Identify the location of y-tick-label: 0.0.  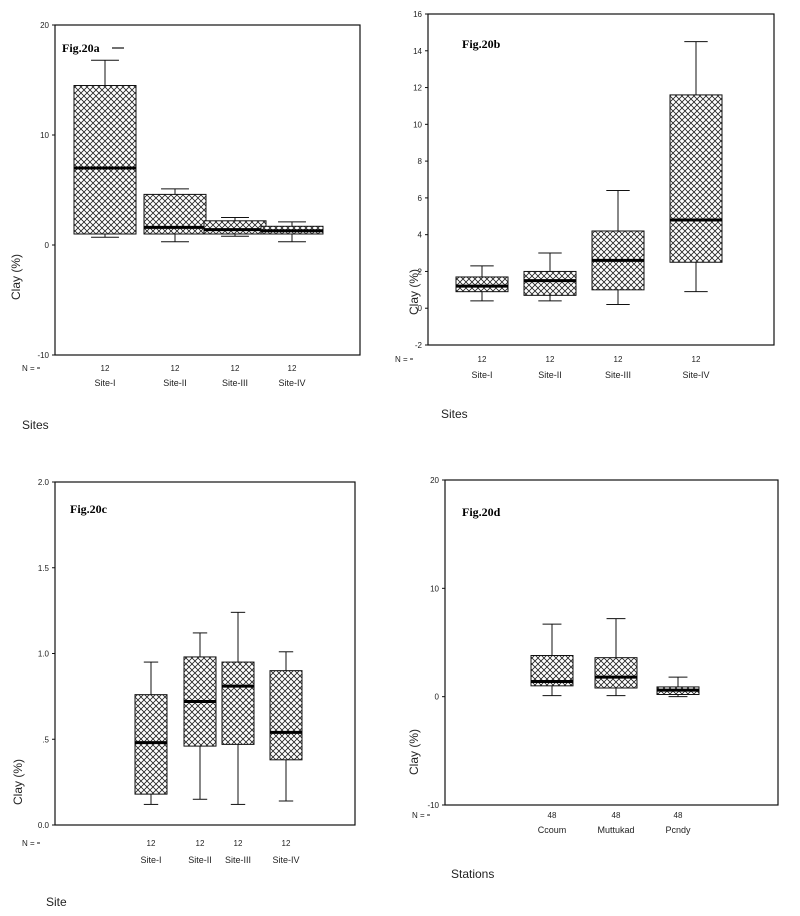
(44, 825).